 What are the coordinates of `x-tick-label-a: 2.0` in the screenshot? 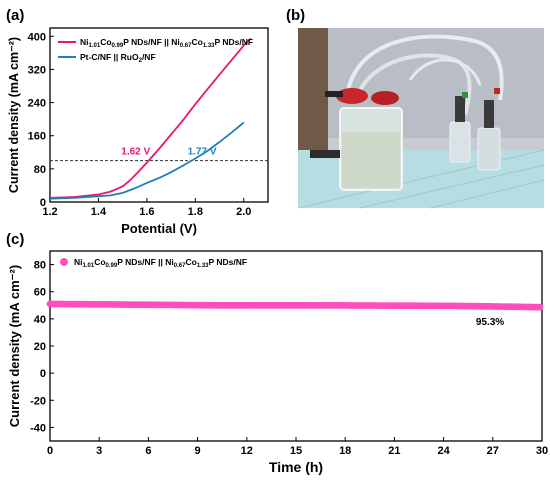 It's located at (243, 212).